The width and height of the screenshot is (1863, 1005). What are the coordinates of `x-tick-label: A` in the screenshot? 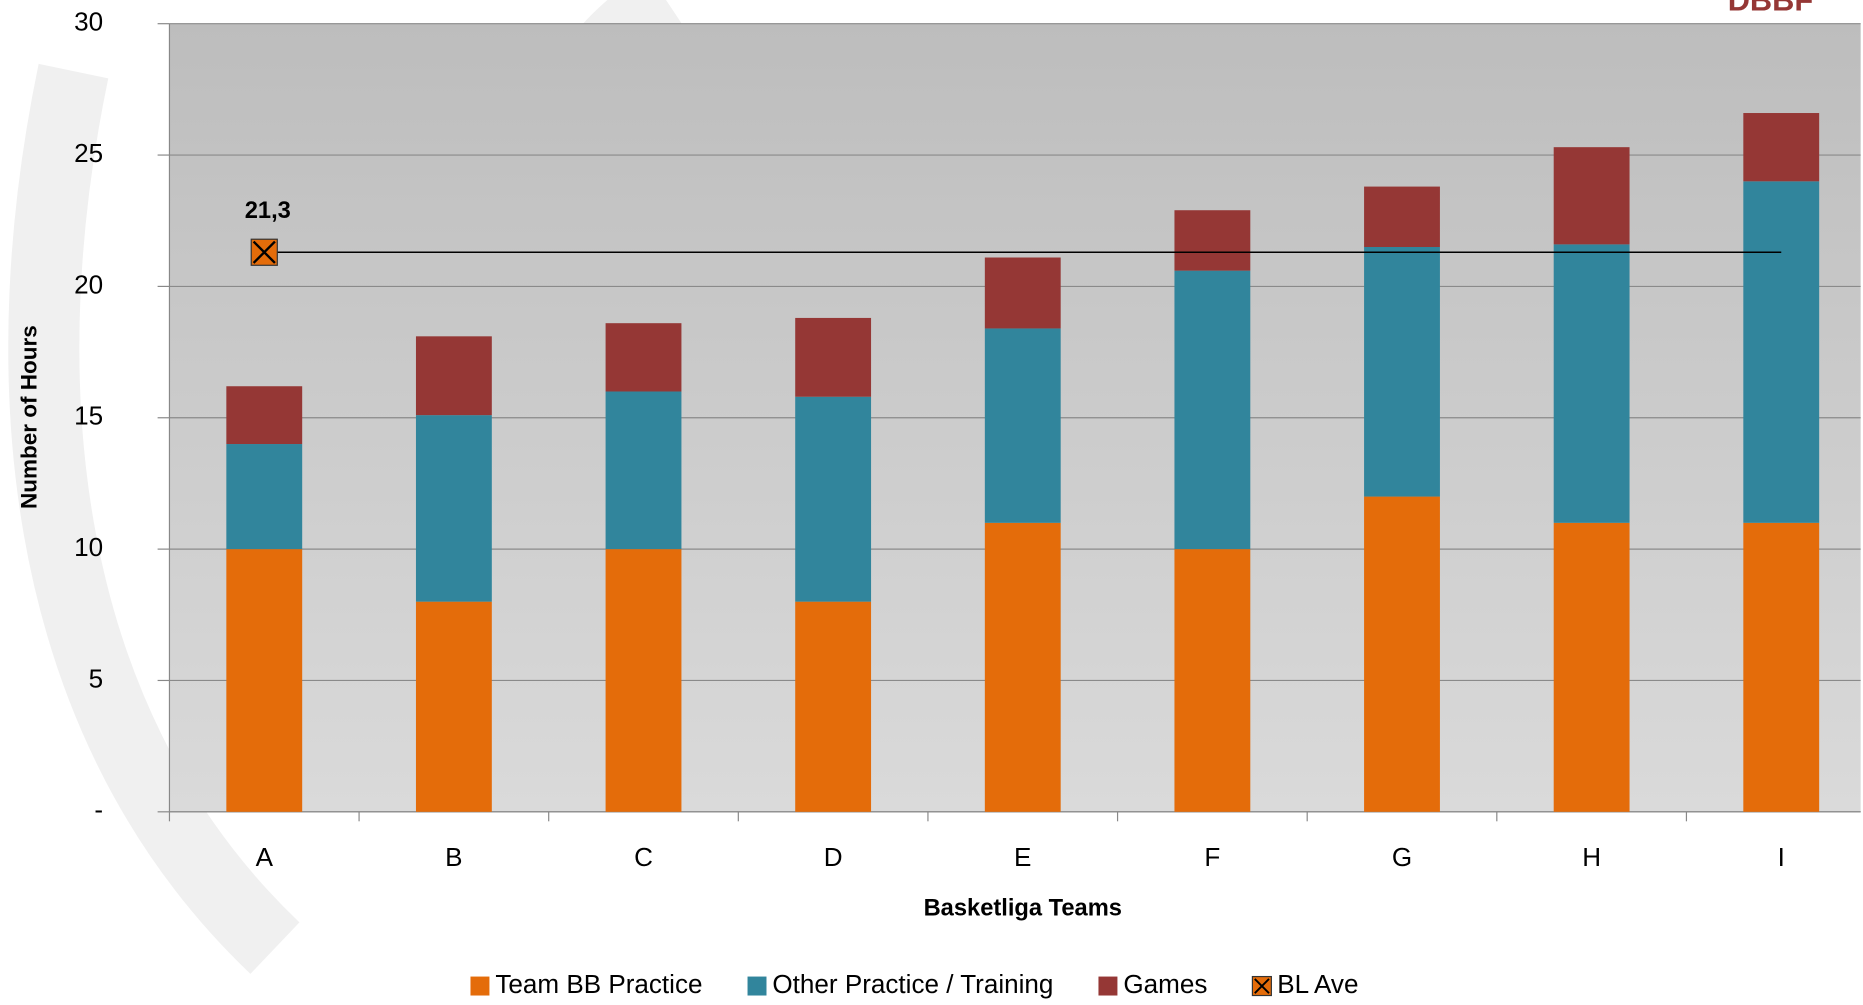 It's located at (265, 857).